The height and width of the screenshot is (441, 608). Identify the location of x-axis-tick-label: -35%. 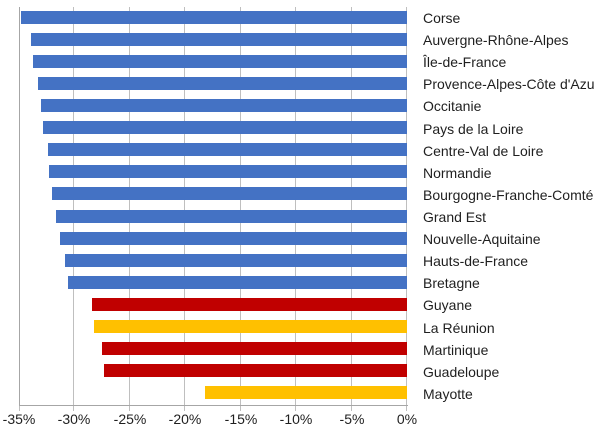
(19, 419).